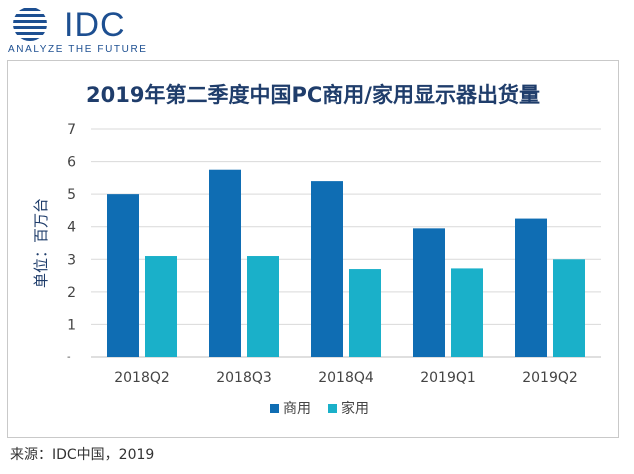 Image resolution: width=634 pixels, height=474 pixels. Describe the element at coordinates (30, 24) in the screenshot. I see `globe-icon` at that location.